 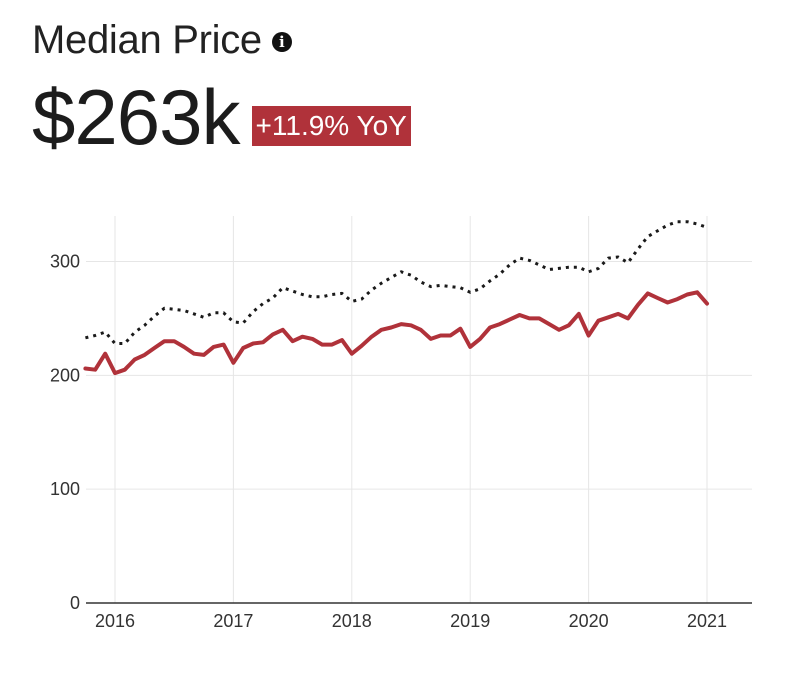 What do you see at coordinates (402, 40) in the screenshot?
I see `title-row: Median Price i` at bounding box center [402, 40].